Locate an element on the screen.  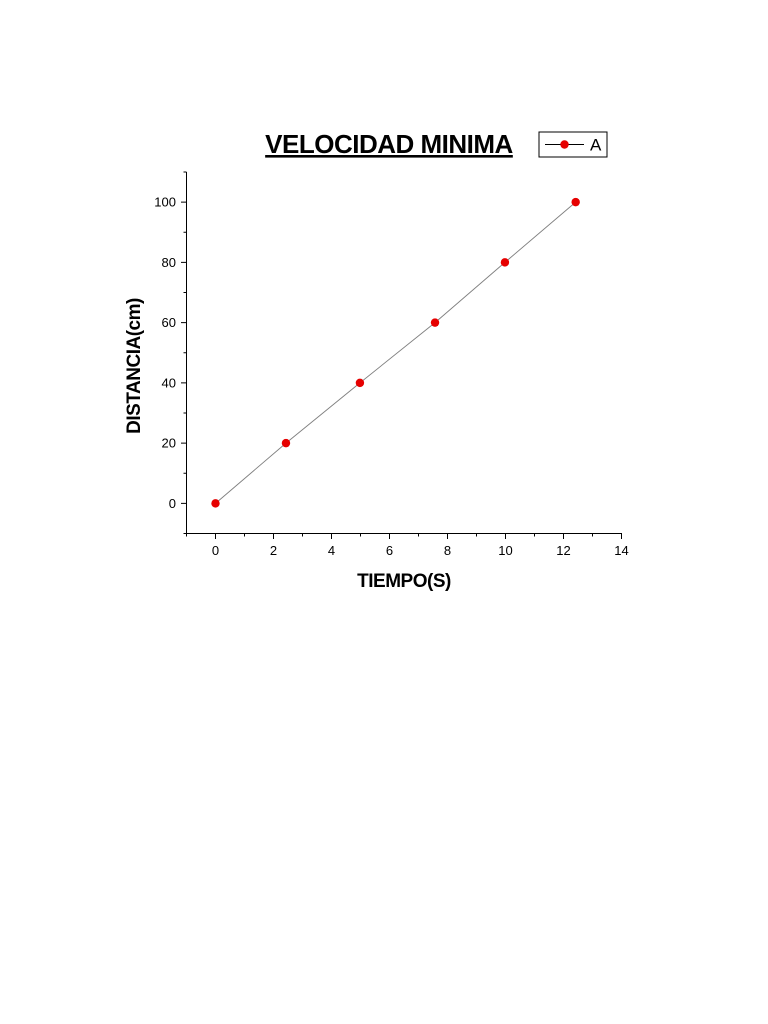
x-tick-label: 4 is located at coordinates (331, 550).